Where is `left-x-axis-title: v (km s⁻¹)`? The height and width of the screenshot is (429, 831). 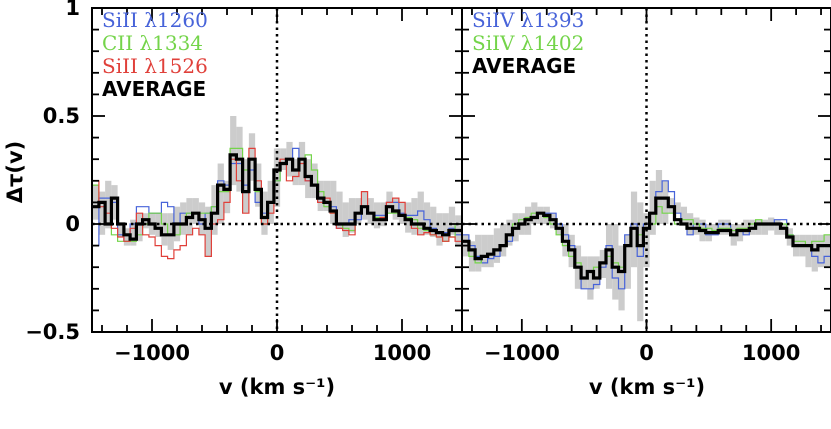
left-x-axis-title: v (km s⁻¹) is located at coordinates (277, 387).